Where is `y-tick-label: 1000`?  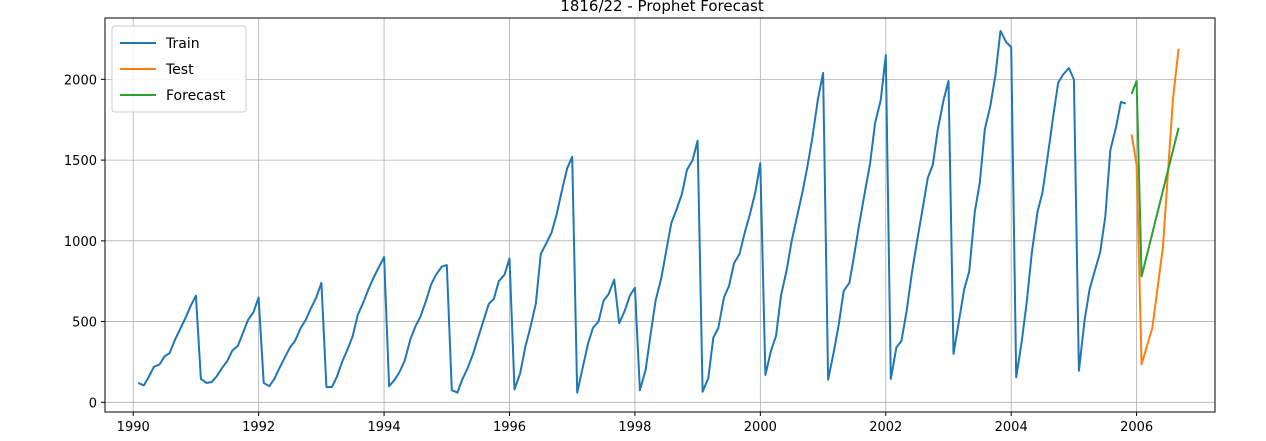
y-tick-label: 1000 is located at coordinates (80, 242).